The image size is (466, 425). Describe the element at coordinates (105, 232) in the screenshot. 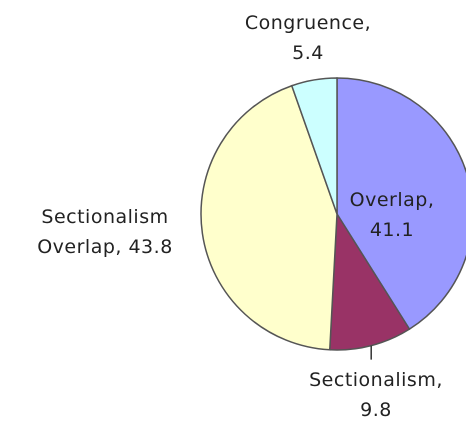

I see `data-label: Sectionalism Overlap, 43.8` at that location.